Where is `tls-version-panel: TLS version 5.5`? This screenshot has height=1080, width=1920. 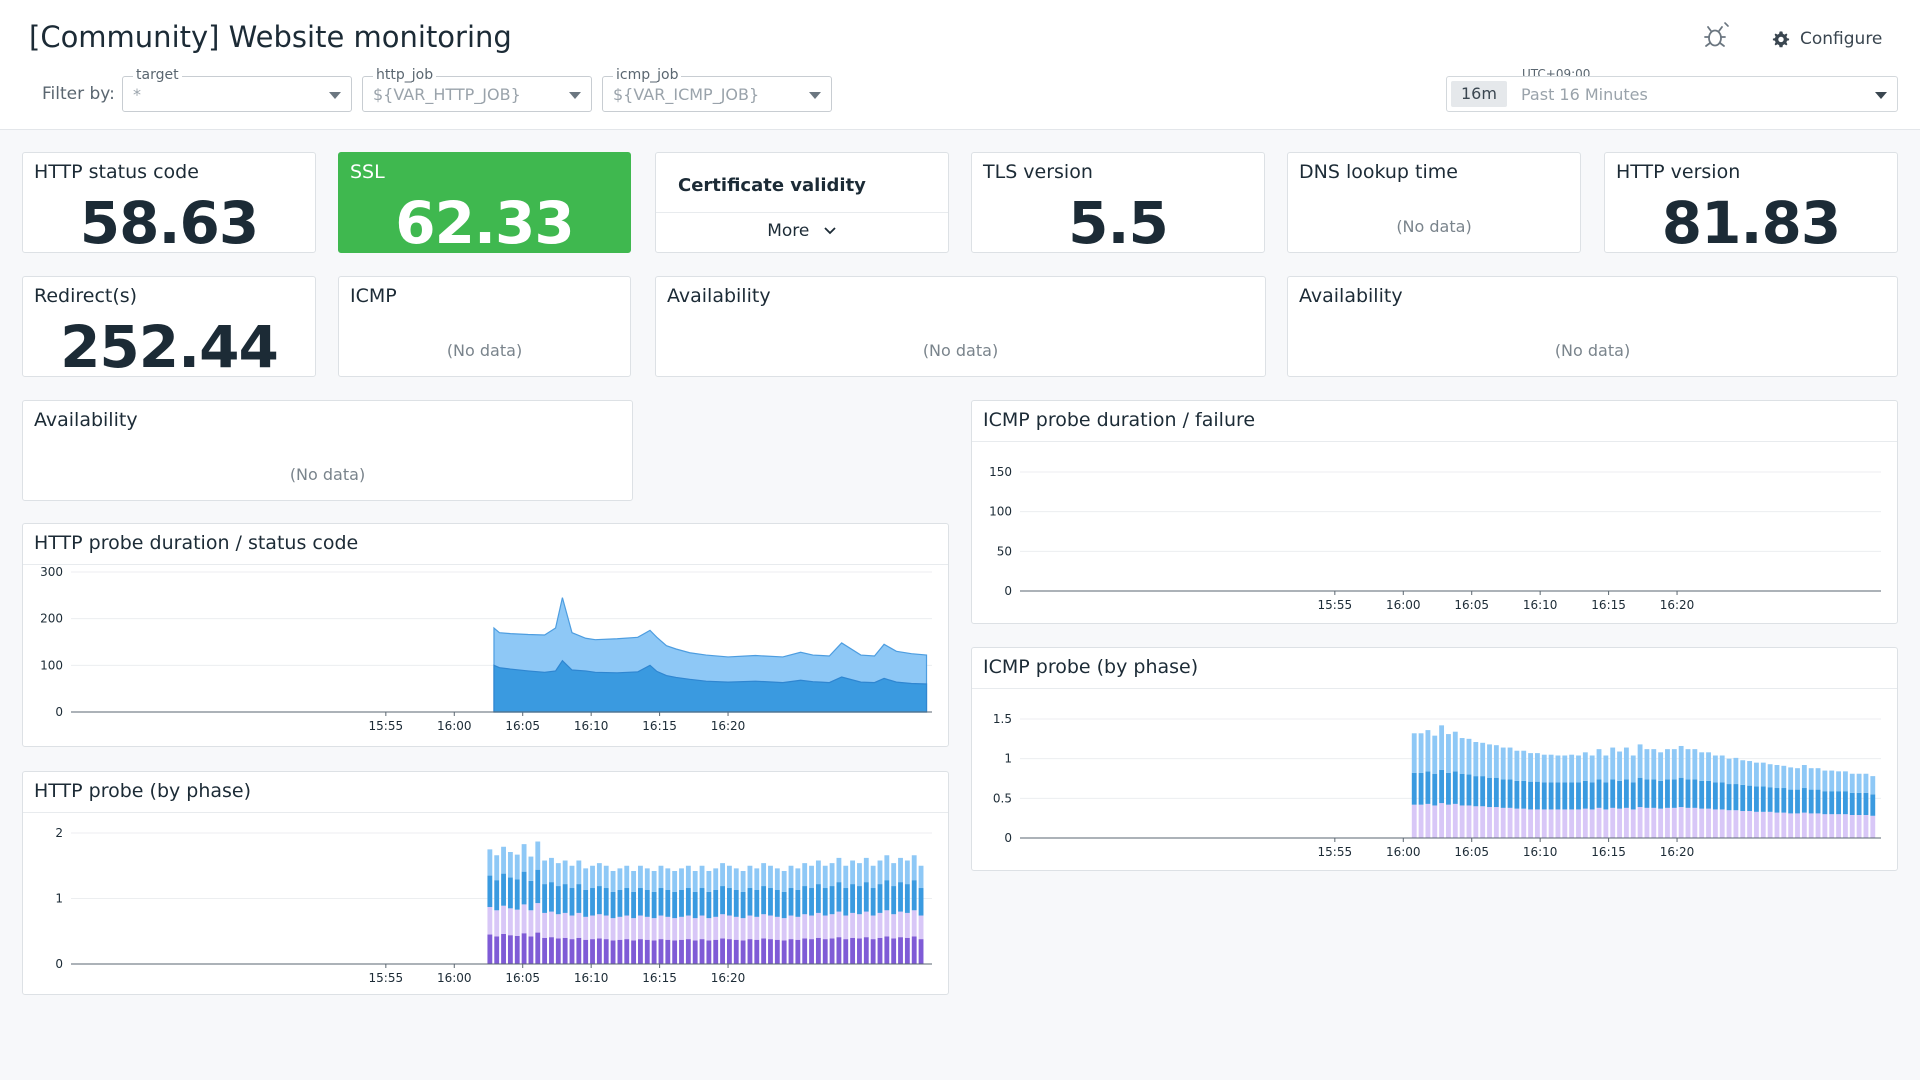
tls-version-panel: TLS version 5.5 is located at coordinates (1118, 202).